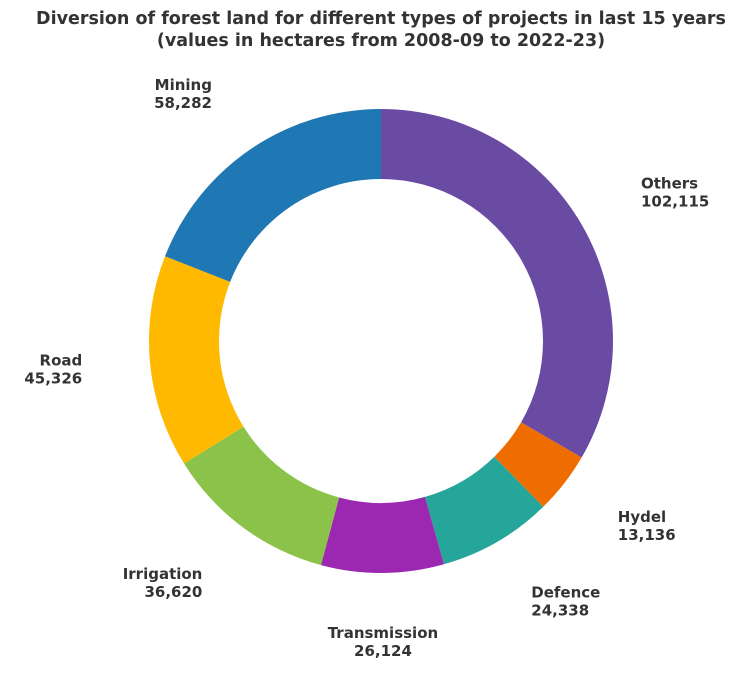  What do you see at coordinates (383, 651) in the screenshot?
I see `slice-label-value: 26,124` at bounding box center [383, 651].